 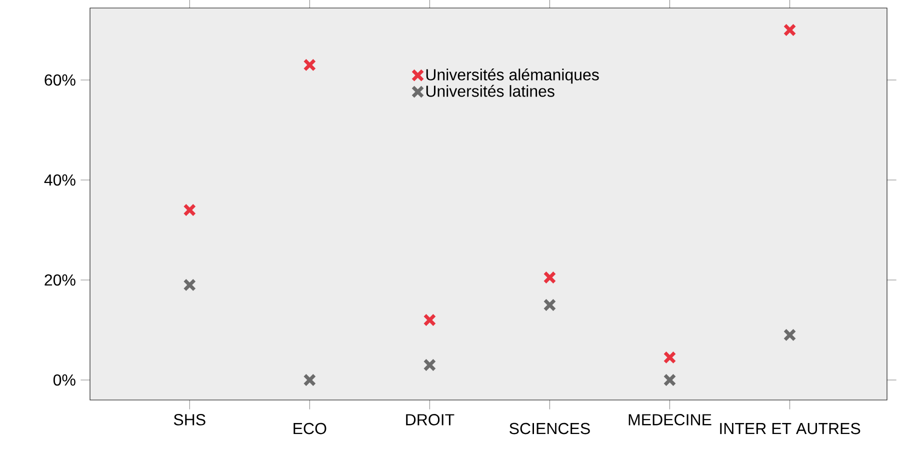 I want to click on y-tick-label: 0%, so click(x=64, y=380).